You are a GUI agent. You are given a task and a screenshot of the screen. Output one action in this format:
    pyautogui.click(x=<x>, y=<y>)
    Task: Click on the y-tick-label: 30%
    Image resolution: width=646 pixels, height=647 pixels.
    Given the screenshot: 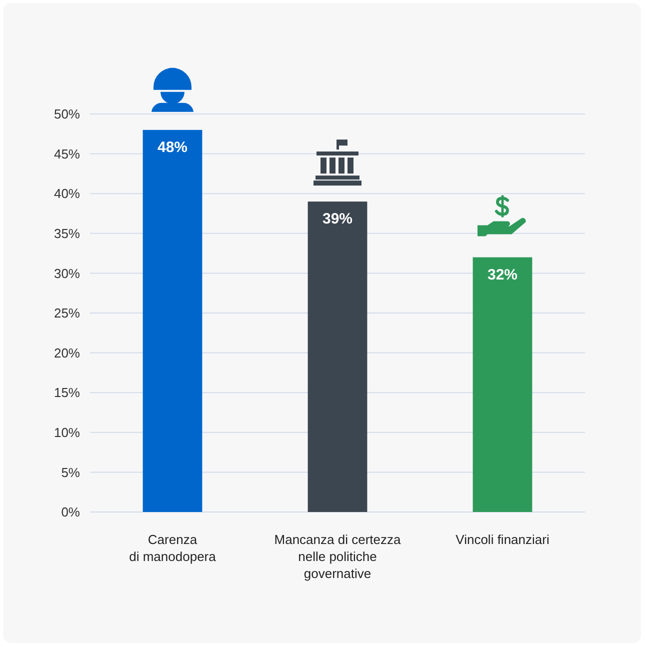 What is the action you would take?
    pyautogui.click(x=67, y=273)
    